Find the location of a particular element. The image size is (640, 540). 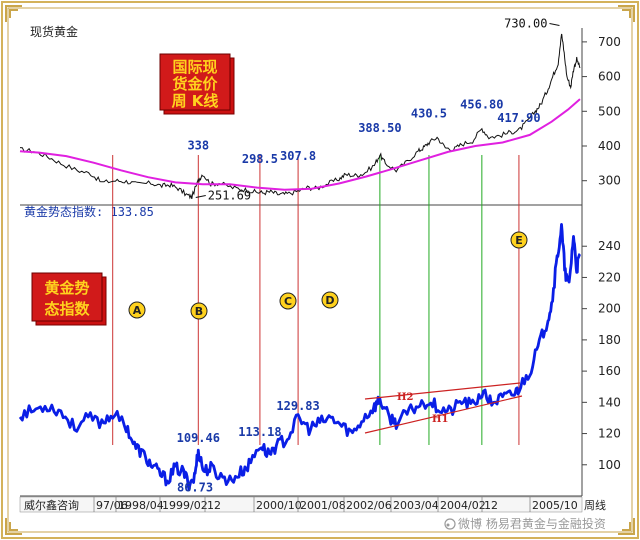

index-value-label: 133.85 is located at coordinates (131, 212).